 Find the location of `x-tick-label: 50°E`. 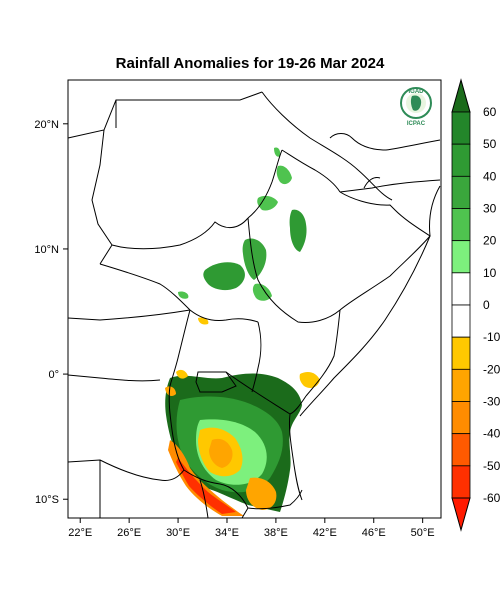

x-tick-label: 50°E is located at coordinates (423, 533).